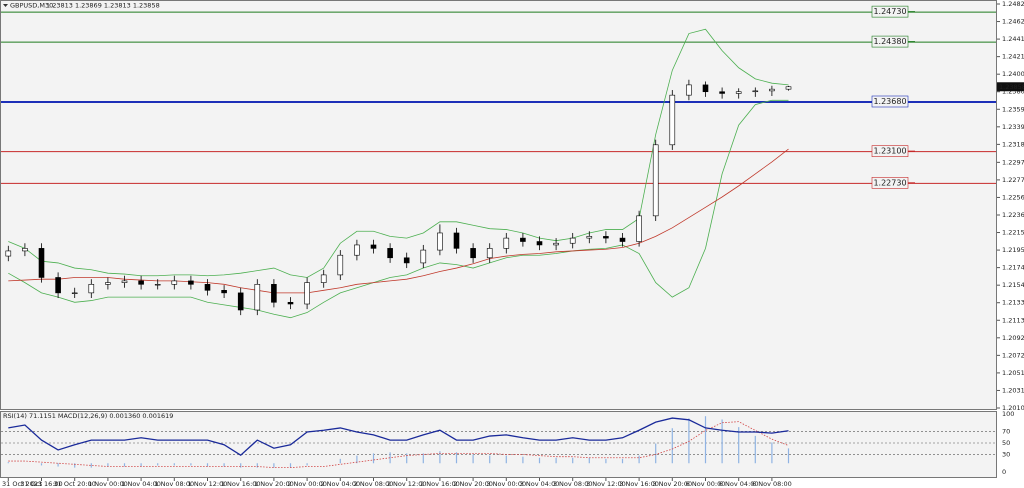  Describe the element at coordinates (1013, 180) in the screenshot. I see `y-tick-label: 1.22770` at that location.